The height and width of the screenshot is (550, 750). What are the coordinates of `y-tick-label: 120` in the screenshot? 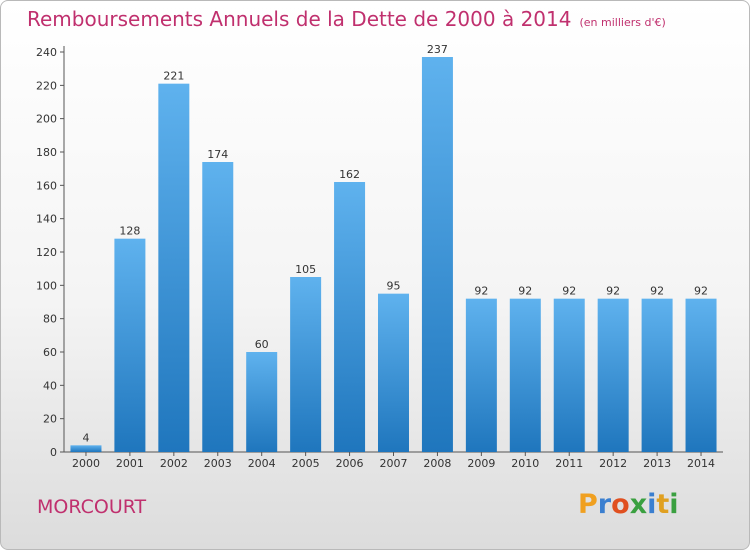 It's located at (46, 252).